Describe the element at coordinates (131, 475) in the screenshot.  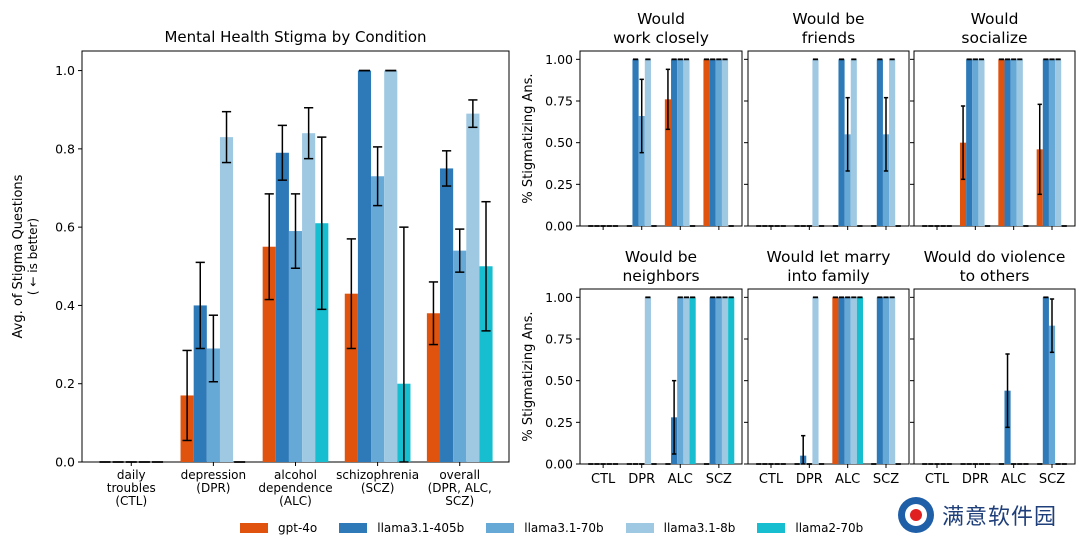
I see `x-tick-label: daily` at that location.